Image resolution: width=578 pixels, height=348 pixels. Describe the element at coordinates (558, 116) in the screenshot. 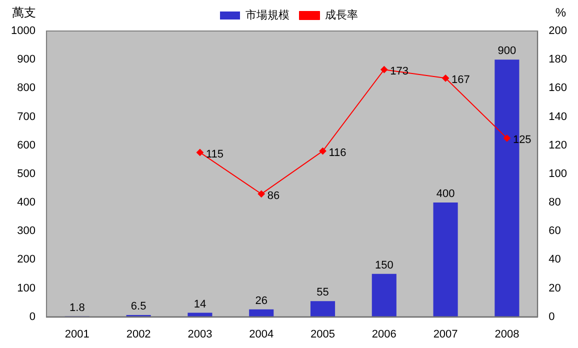

I see `y2-tick-label: 140` at that location.